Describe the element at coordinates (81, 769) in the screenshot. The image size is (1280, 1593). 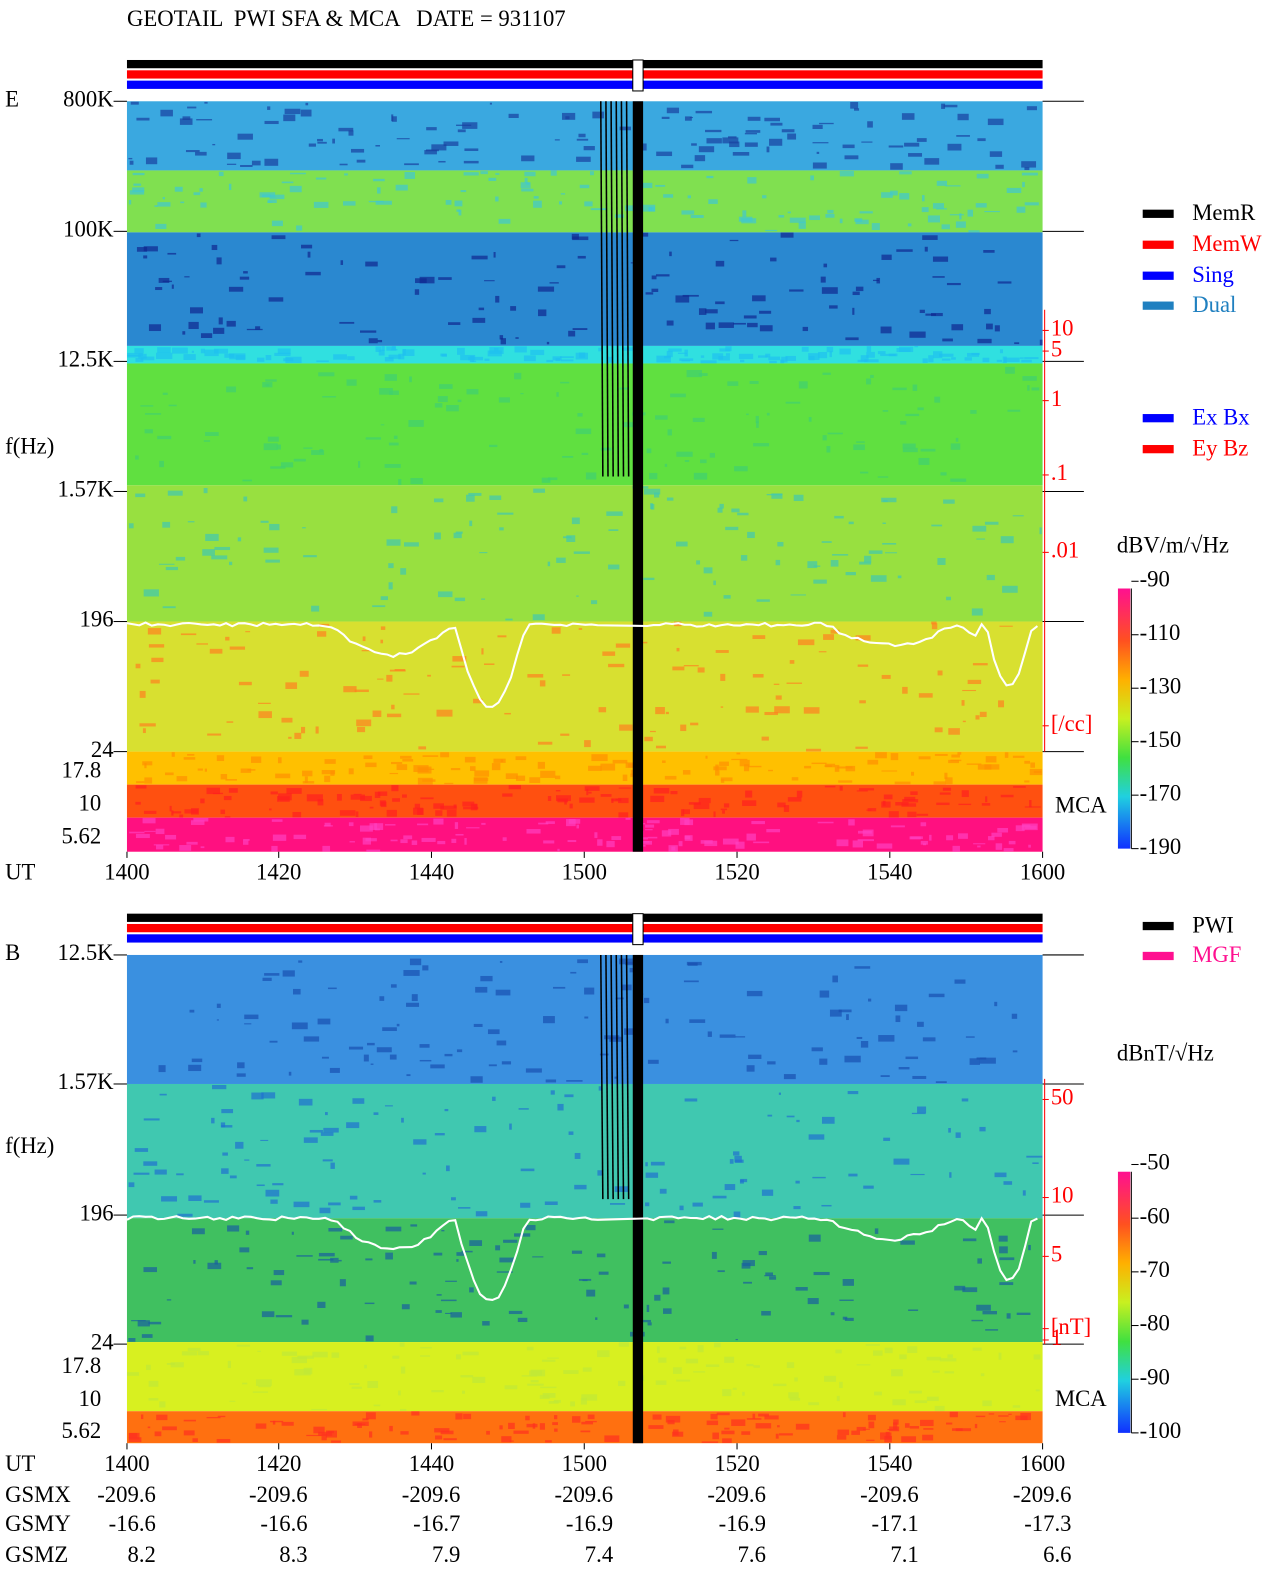
I see `mca-tick-label: 17.8` at that location.